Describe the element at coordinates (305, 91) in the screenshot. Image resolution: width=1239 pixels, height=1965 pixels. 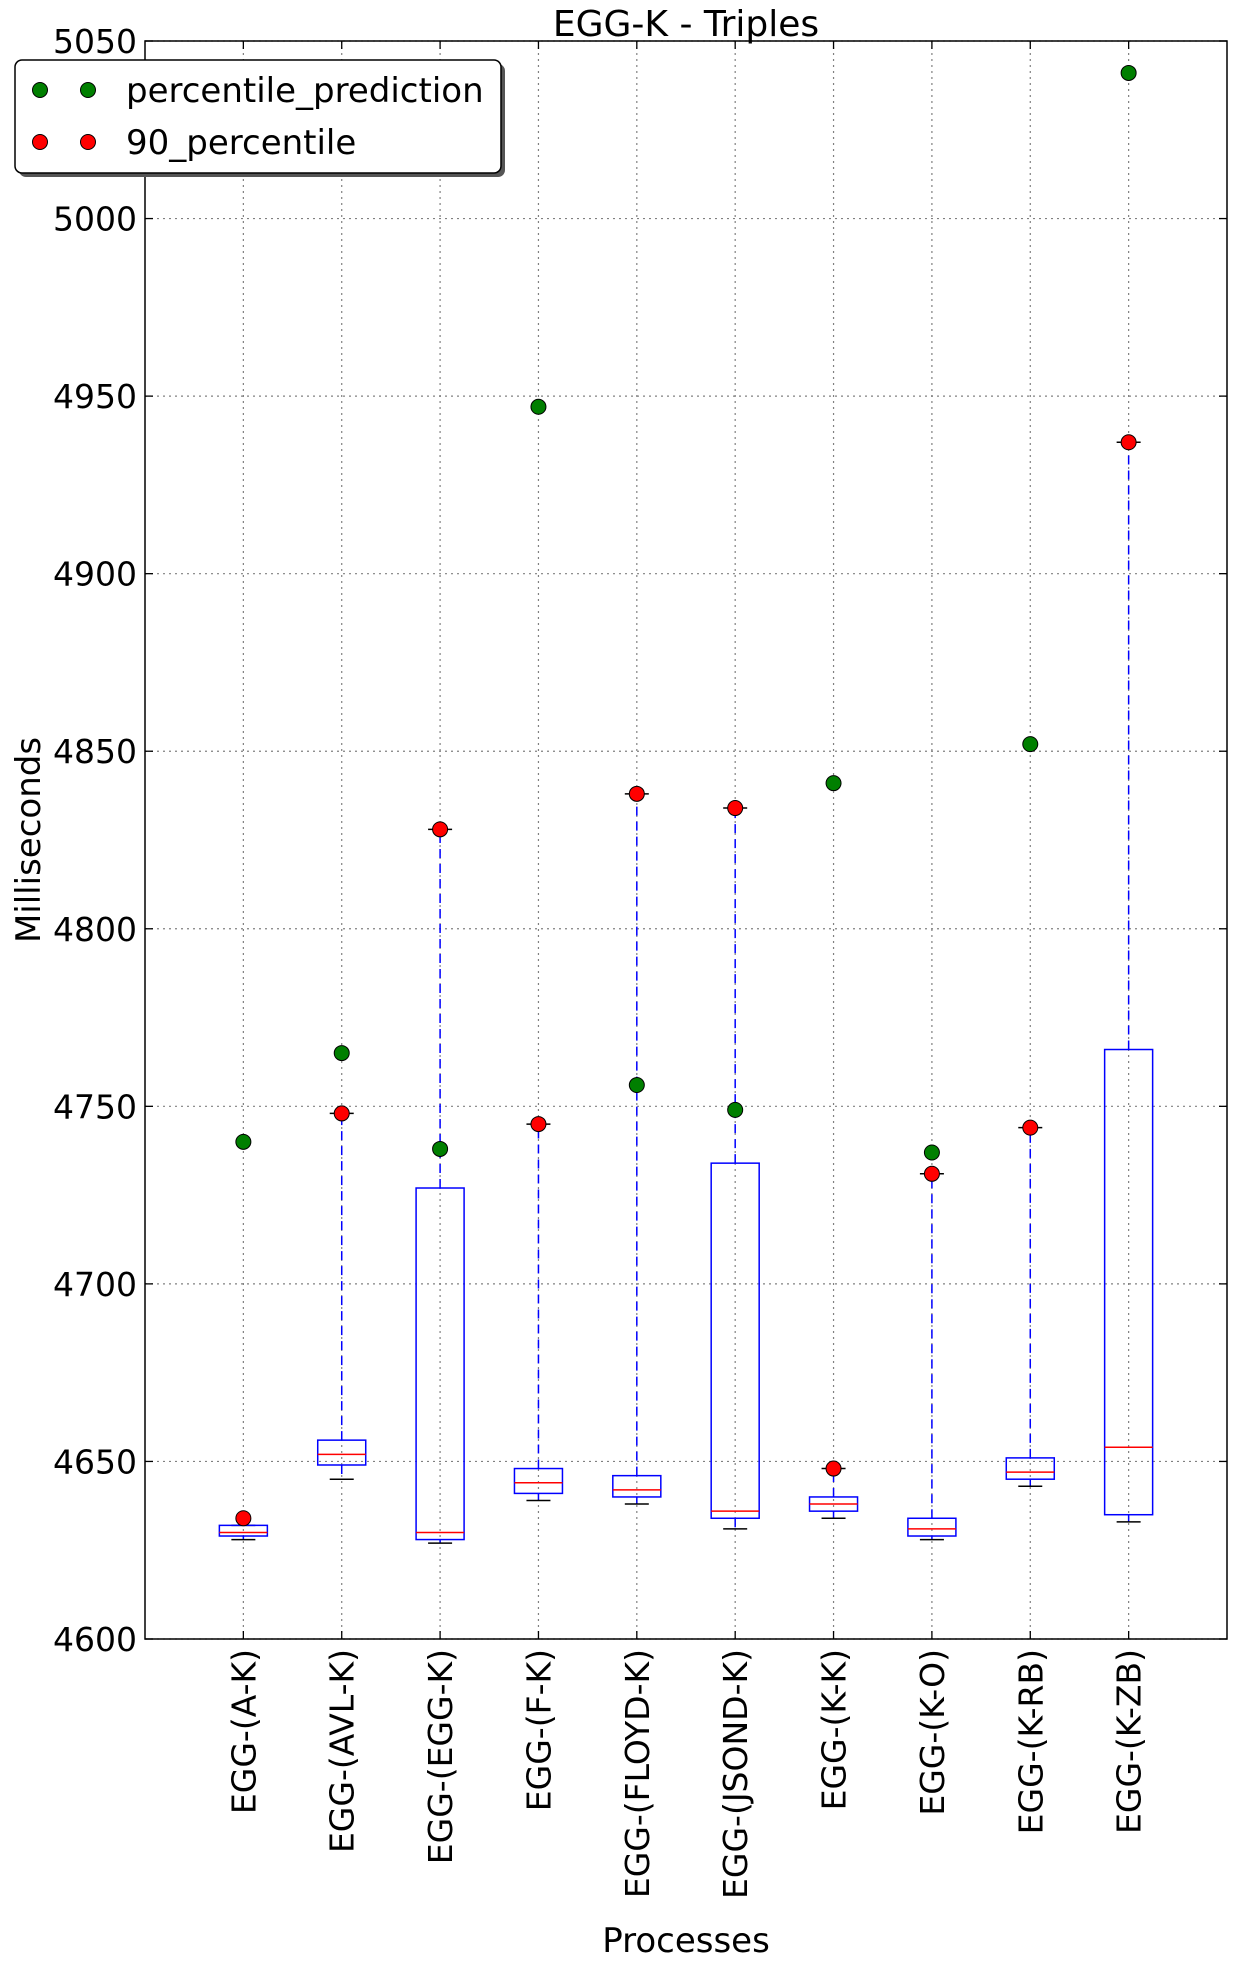
I see `legend-label: percentile_prediction` at that location.